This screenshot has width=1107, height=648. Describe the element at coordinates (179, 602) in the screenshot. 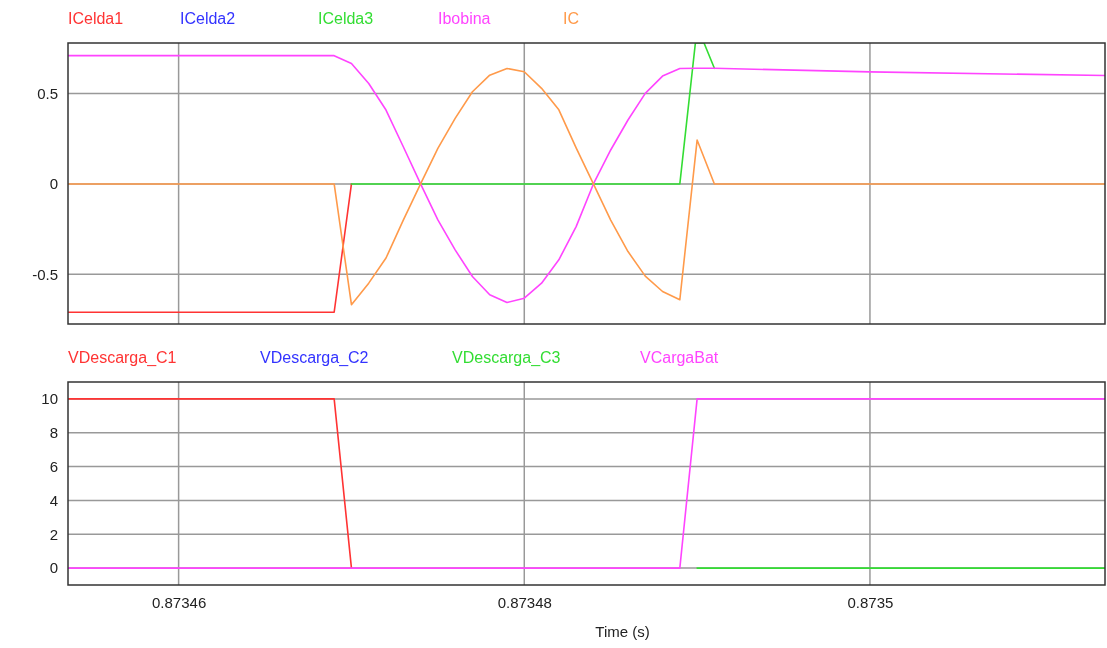

I see `x-tick-label: 0.87346` at that location.